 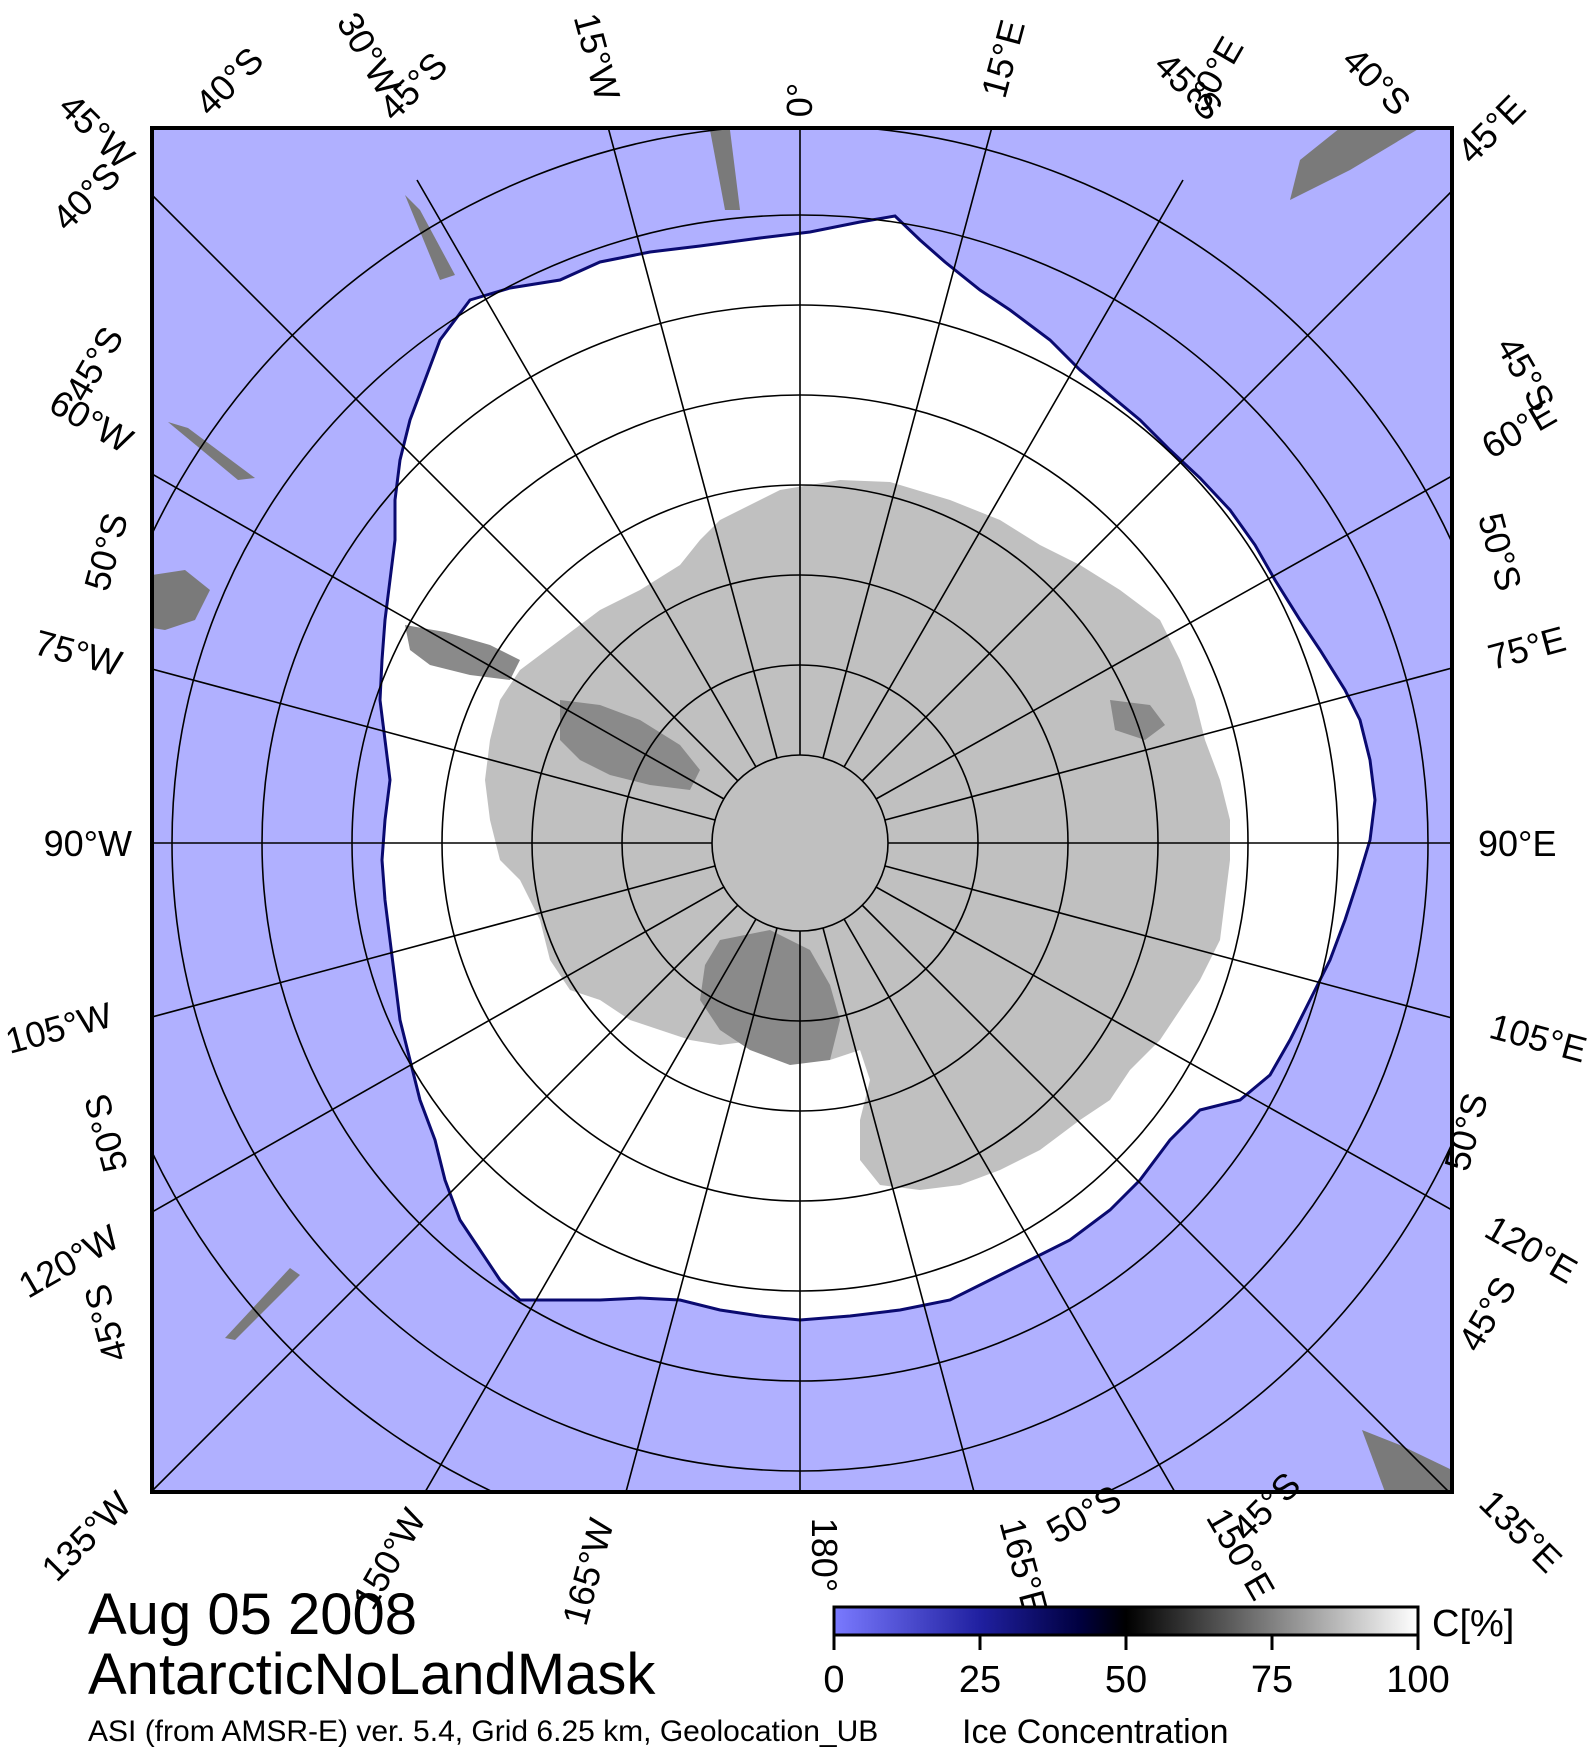 I want to click on colorbar, so click(x=1126, y=1621).